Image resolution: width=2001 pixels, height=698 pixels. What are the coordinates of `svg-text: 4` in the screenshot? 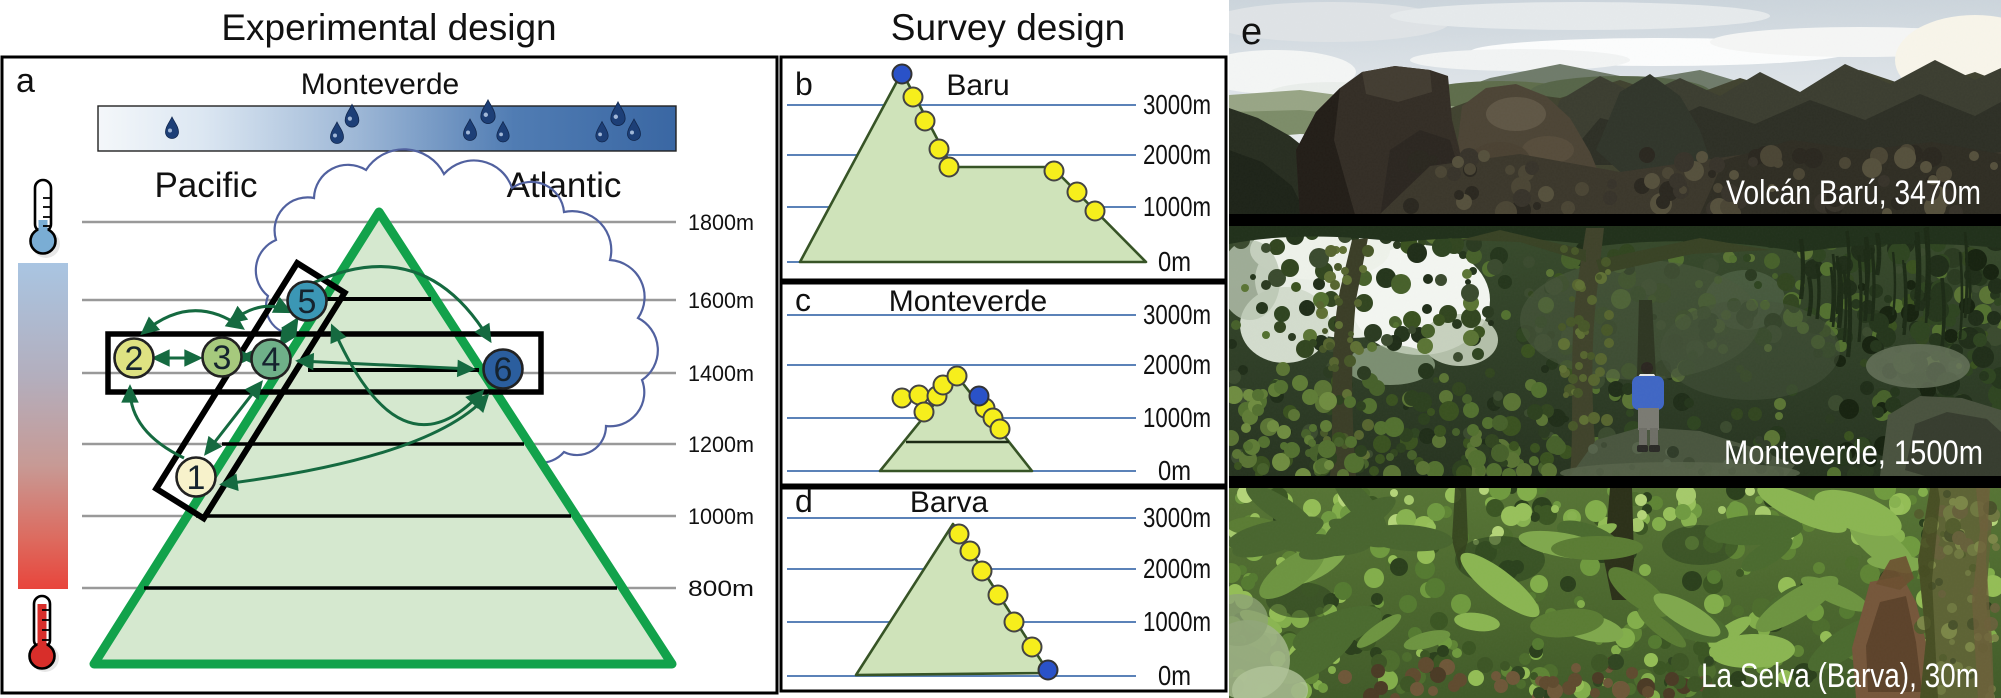 It's located at (271, 360).